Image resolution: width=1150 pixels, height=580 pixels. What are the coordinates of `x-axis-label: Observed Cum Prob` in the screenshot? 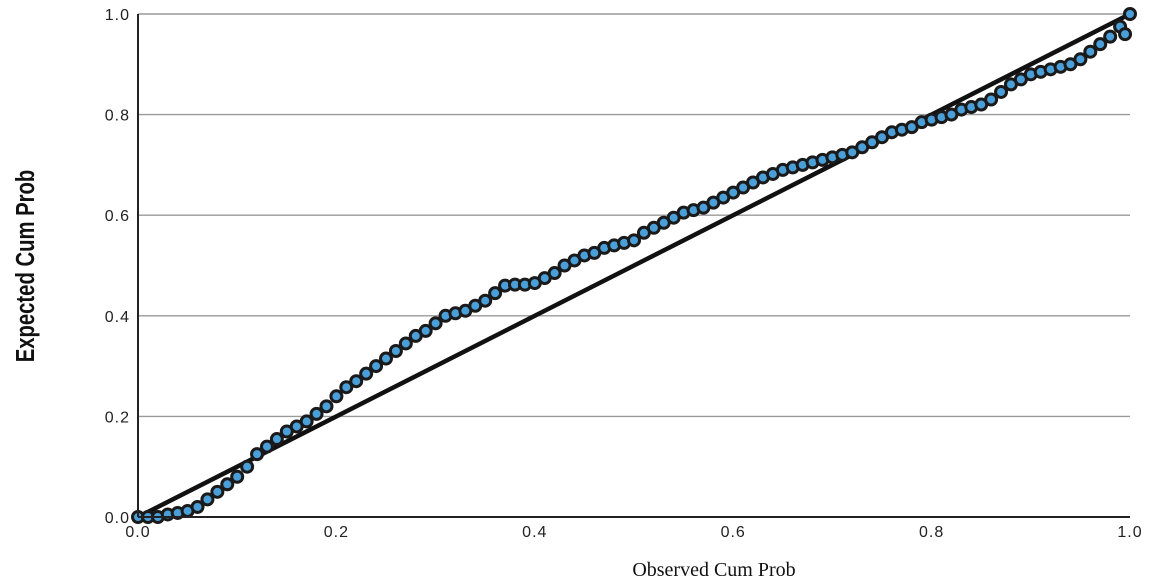 It's located at (713, 569).